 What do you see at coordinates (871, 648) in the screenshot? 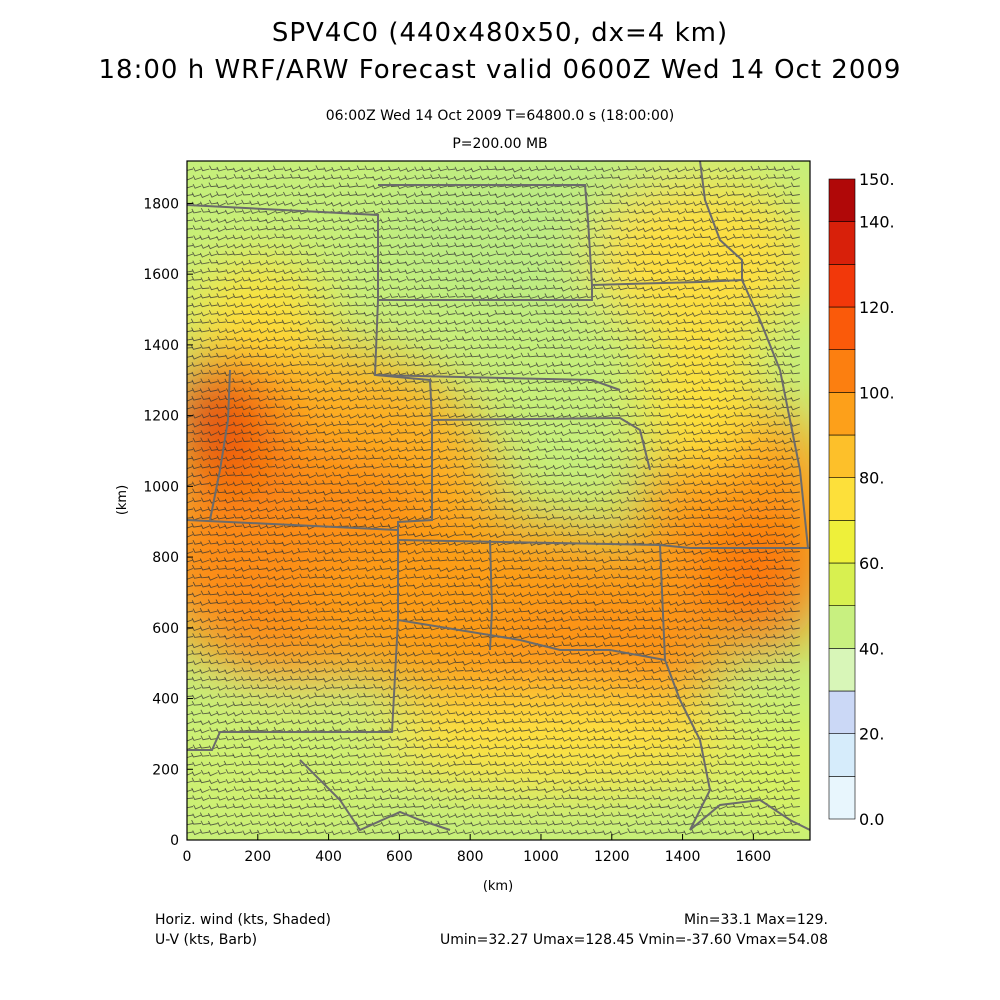
I see `colorbar-label: 40.` at bounding box center [871, 648].